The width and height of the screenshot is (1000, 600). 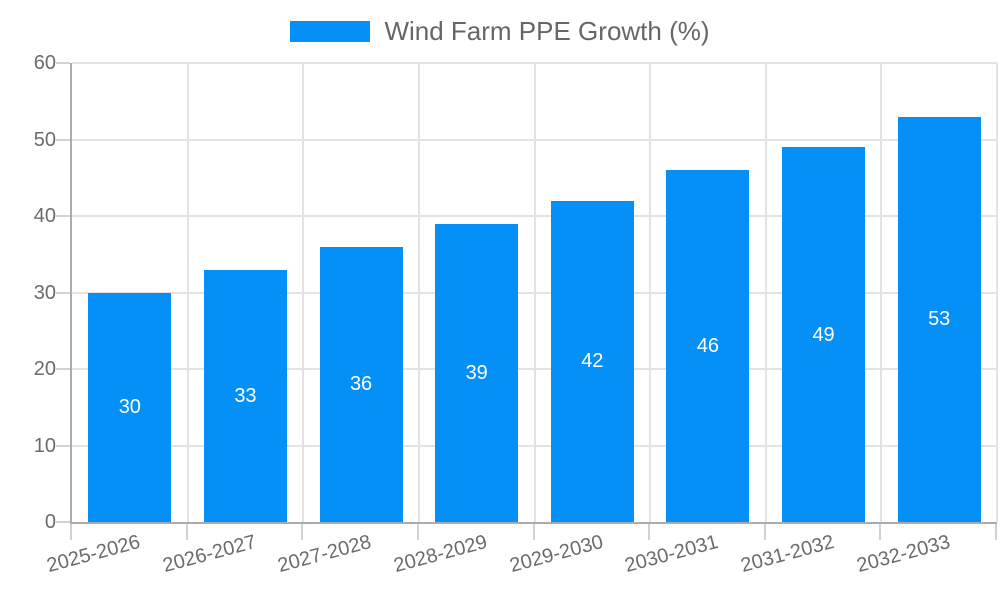 I want to click on bar-2026-2027: 33, so click(x=245, y=395).